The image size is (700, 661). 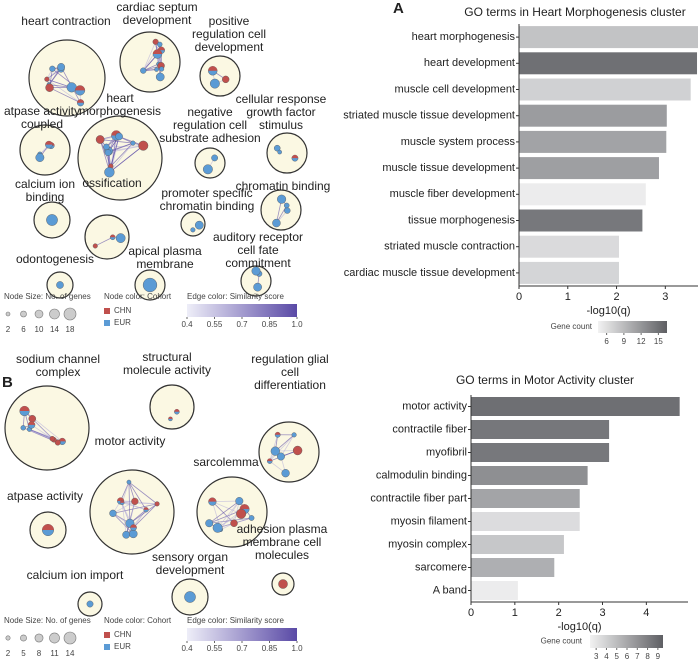 What do you see at coordinates (429, 521) in the screenshot?
I see `y-tick-label: myosin filament` at bounding box center [429, 521].